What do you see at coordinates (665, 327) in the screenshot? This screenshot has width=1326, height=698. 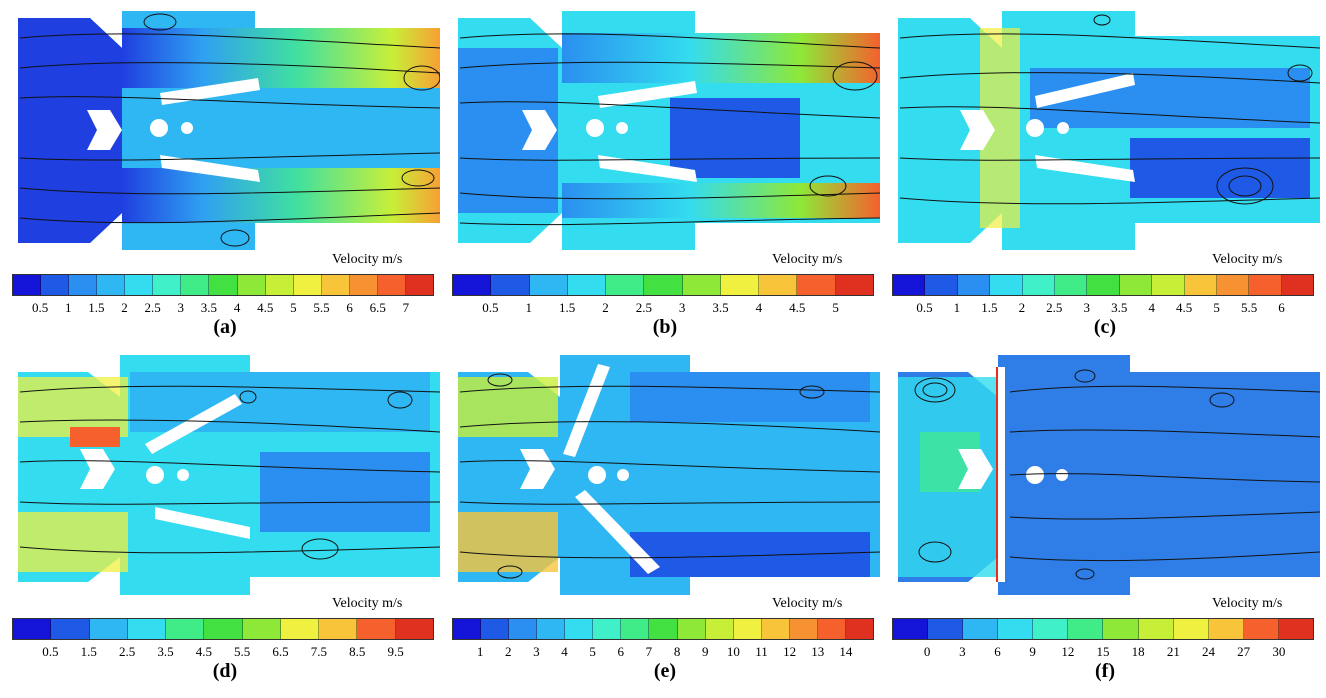 I see `panel-label-b: (b)` at bounding box center [665, 327].